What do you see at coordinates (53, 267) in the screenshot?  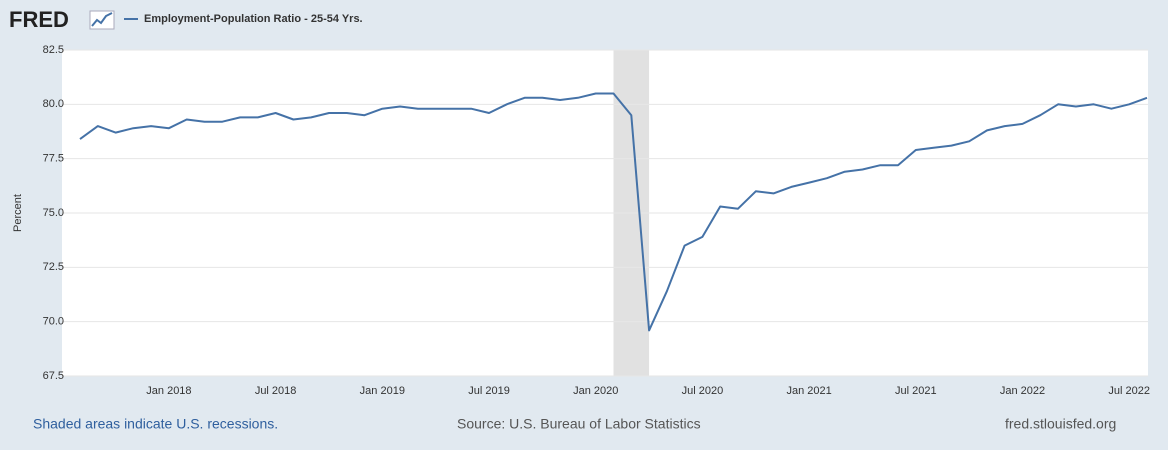 I see `y-tick-label: 72.5` at bounding box center [53, 267].